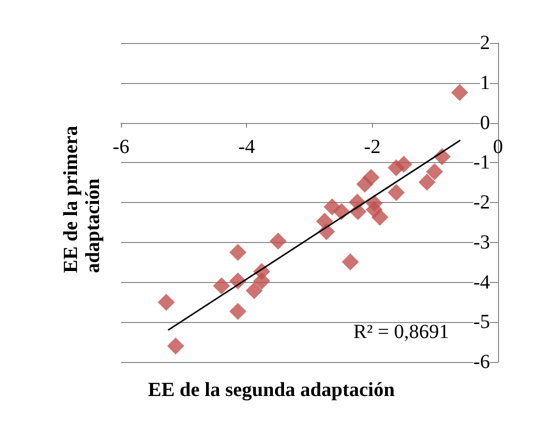 The height and width of the screenshot is (434, 537). Describe the element at coordinates (481, 203) in the screenshot. I see `y-tick-label: -2` at that location.